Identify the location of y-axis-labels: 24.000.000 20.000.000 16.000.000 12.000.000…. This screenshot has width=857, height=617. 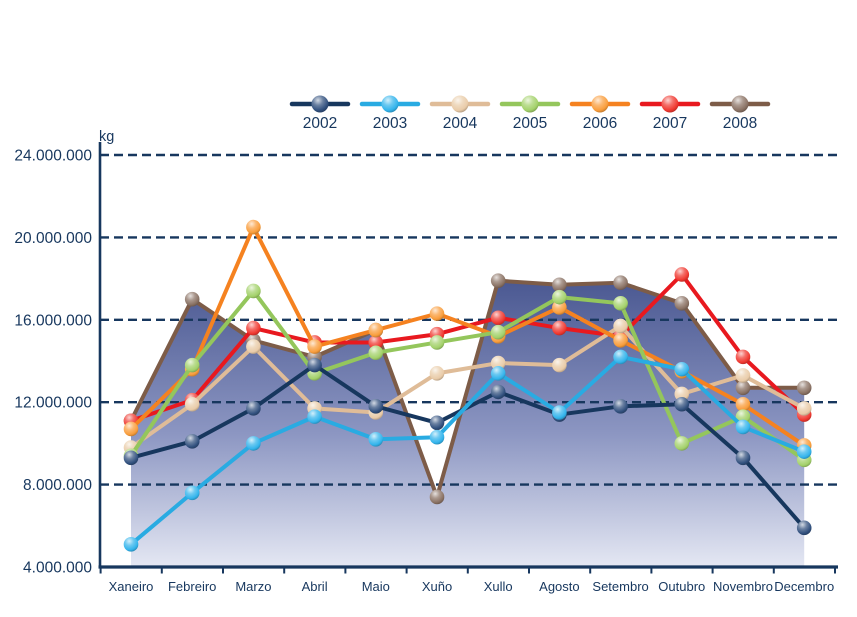
(53, 362).